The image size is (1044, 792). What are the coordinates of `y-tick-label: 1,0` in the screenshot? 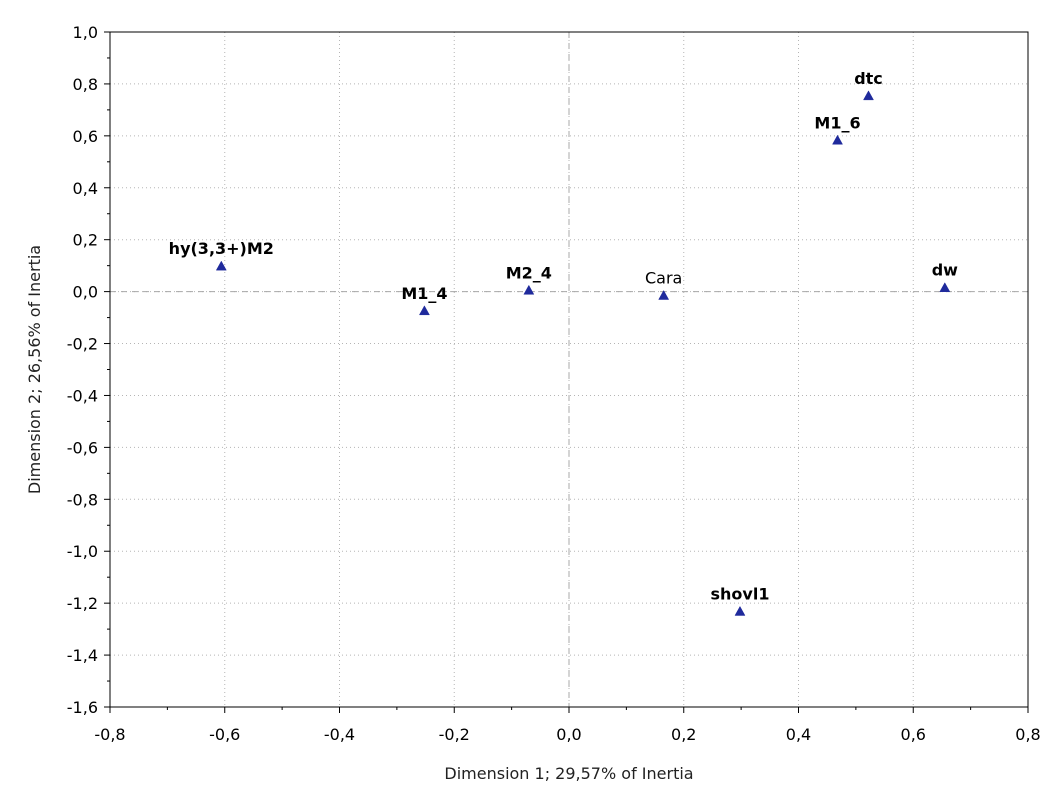 It's located at (85, 32).